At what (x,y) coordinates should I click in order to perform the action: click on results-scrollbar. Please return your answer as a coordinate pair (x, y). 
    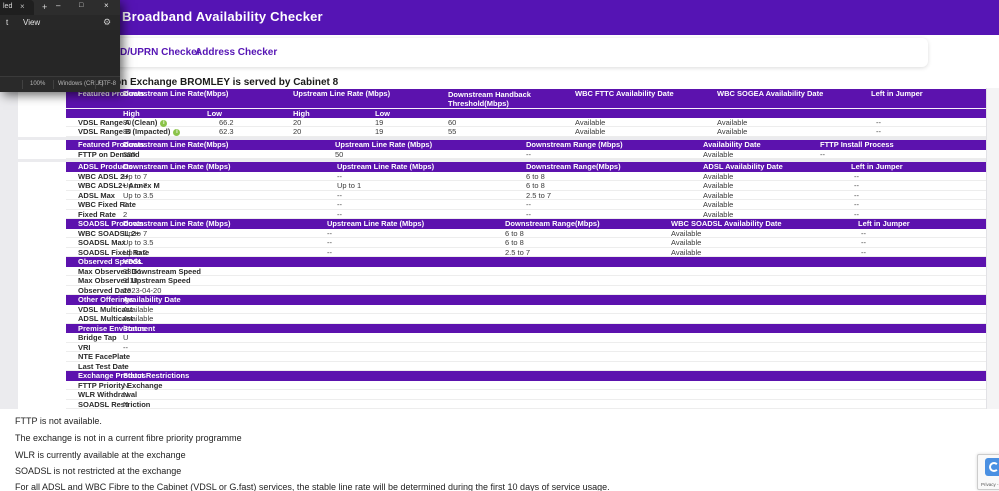
    Looking at the image, I should click on (992, 248).